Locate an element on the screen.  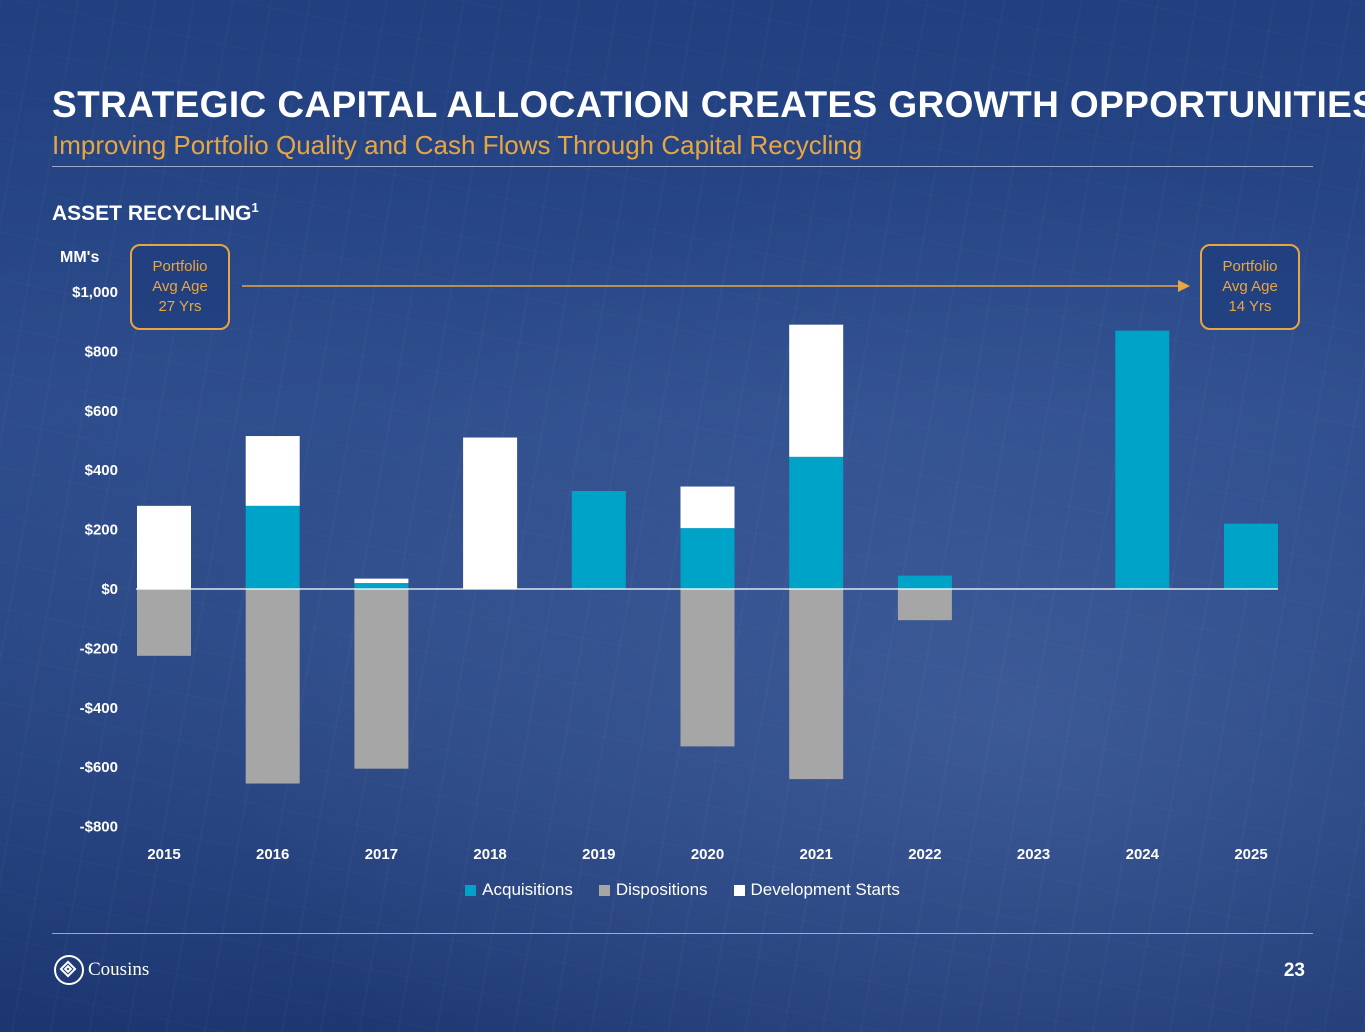
x-tick-label: 2025 is located at coordinates (1250, 854).